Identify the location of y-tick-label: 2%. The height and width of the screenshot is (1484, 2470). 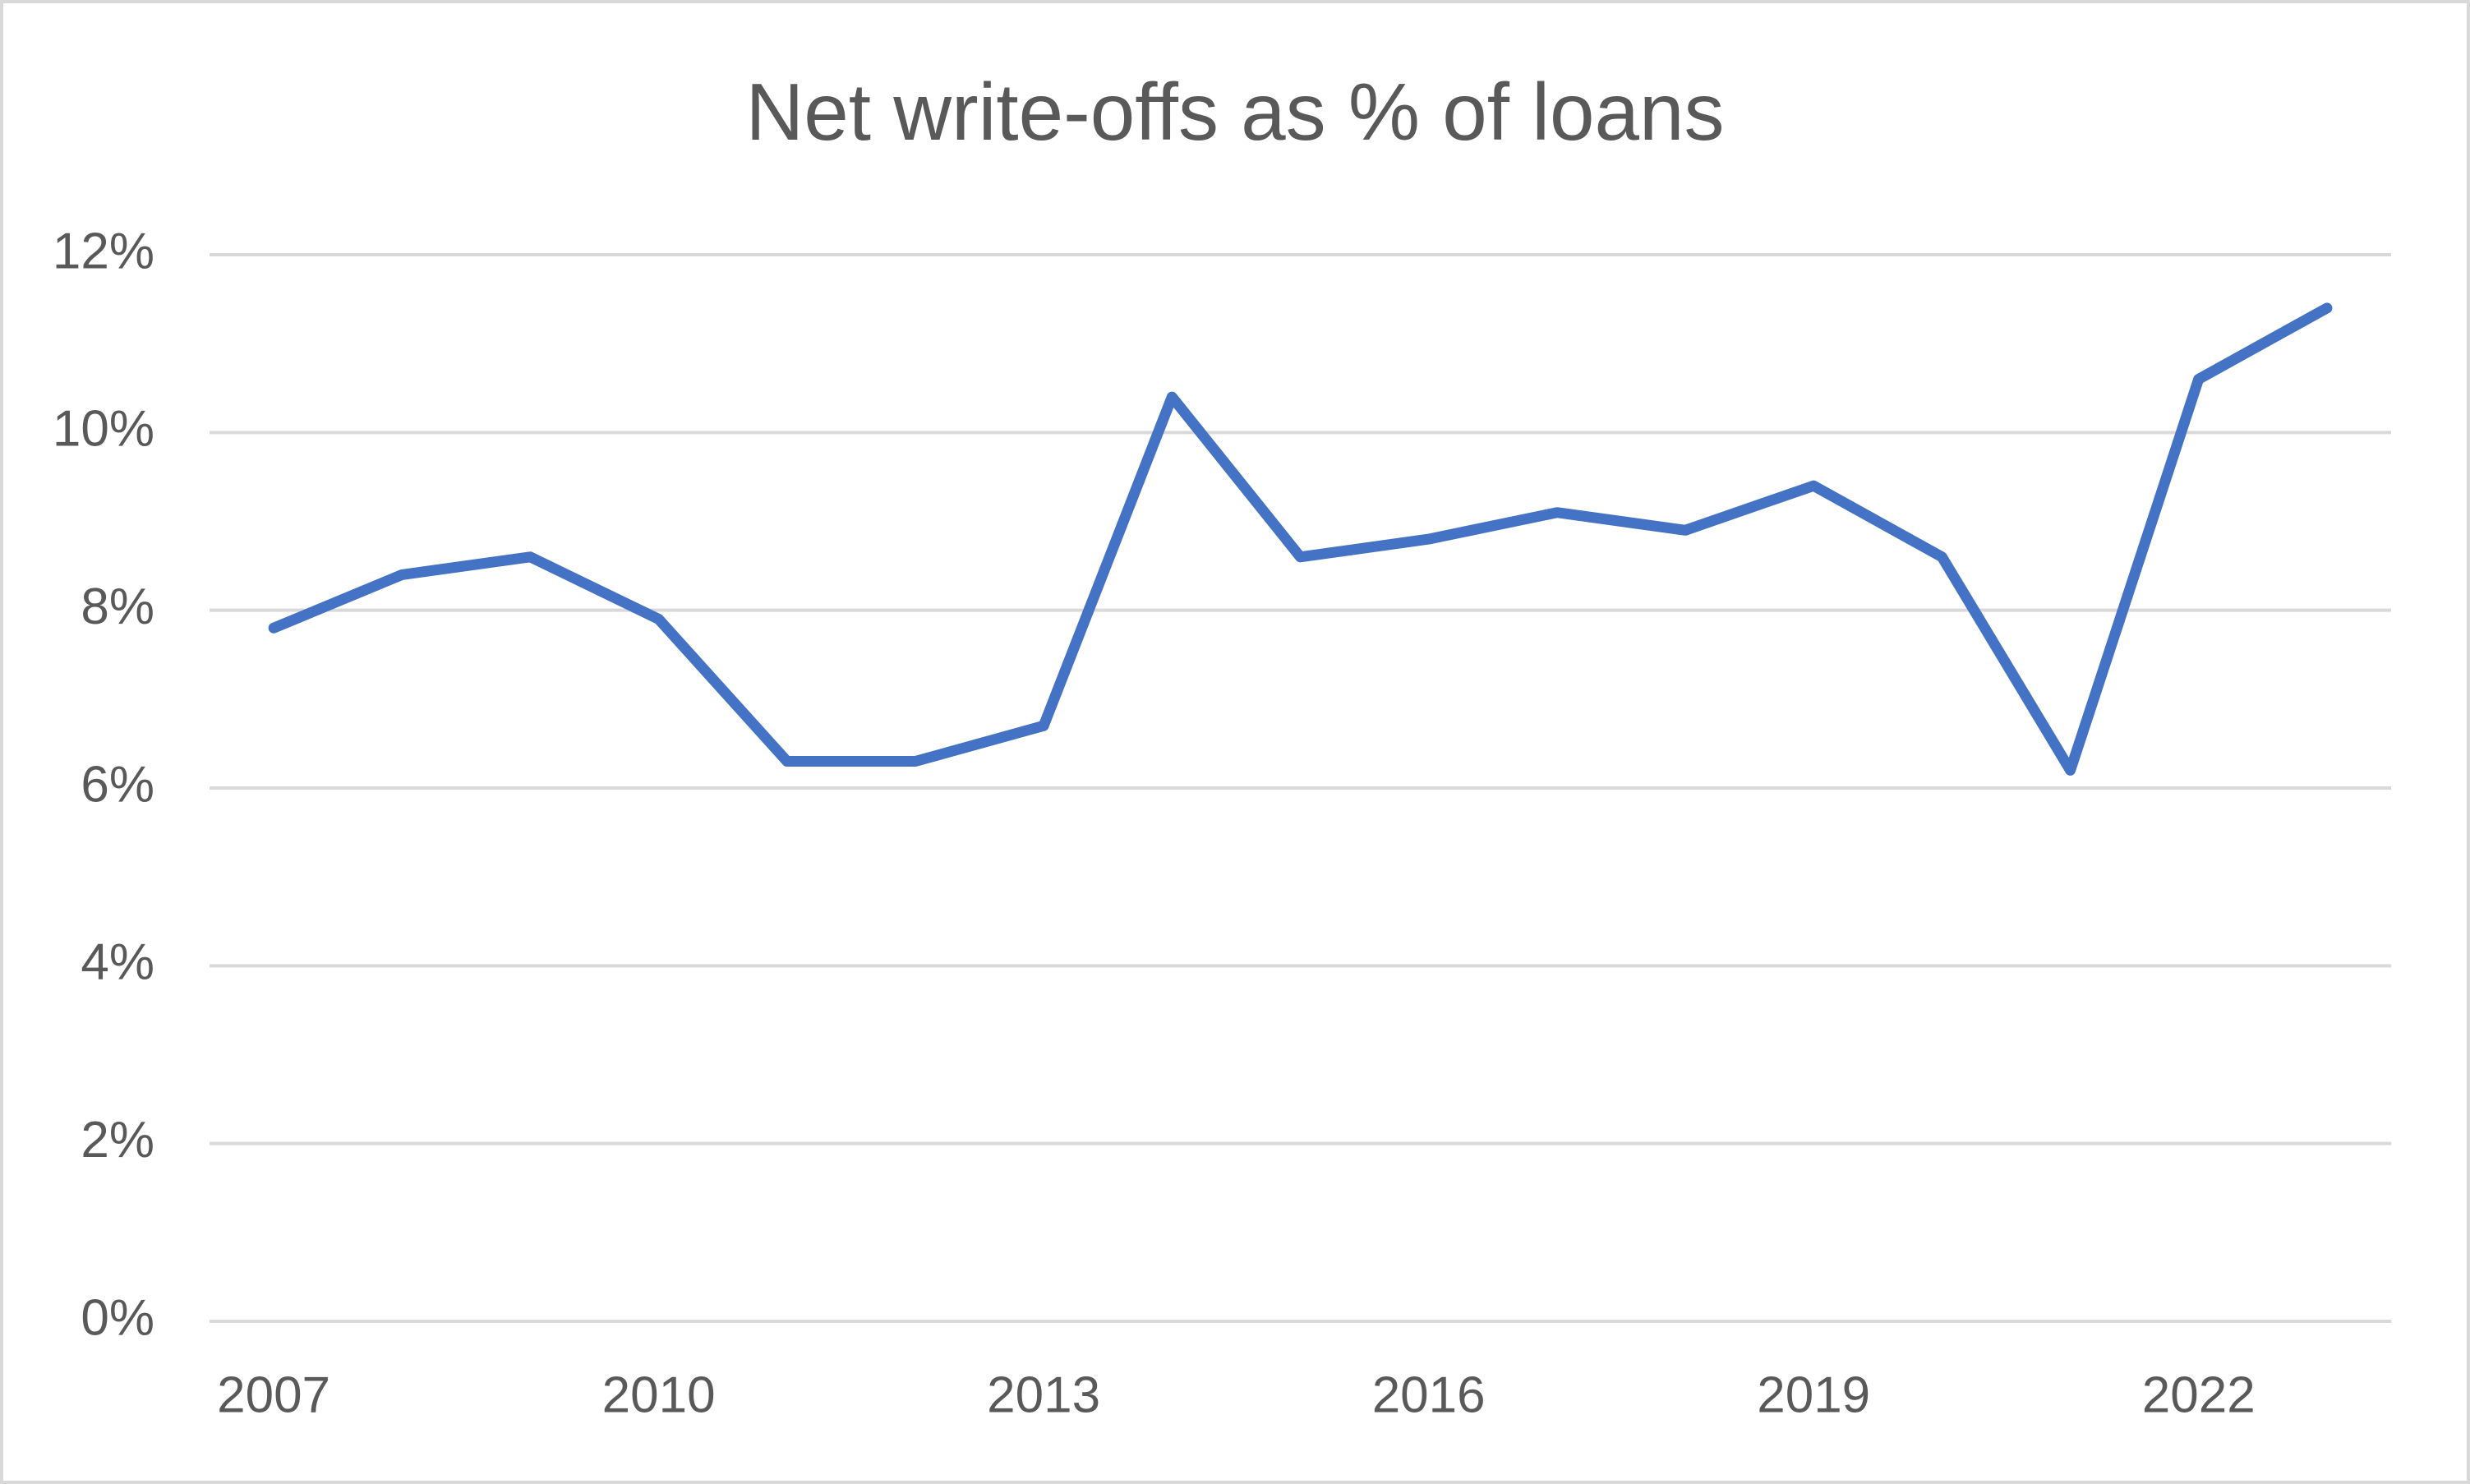
(117, 1140).